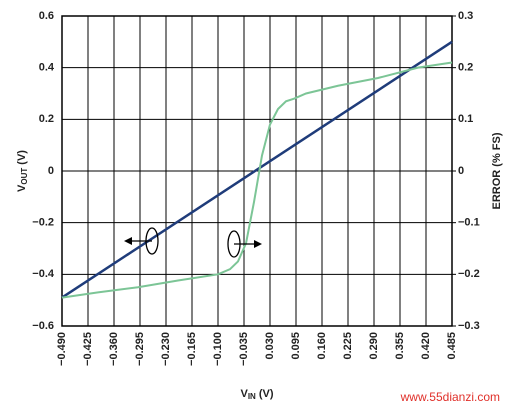 This screenshot has width=508, height=413. I want to click on x-tick-label: −0.295, so click(140, 349).